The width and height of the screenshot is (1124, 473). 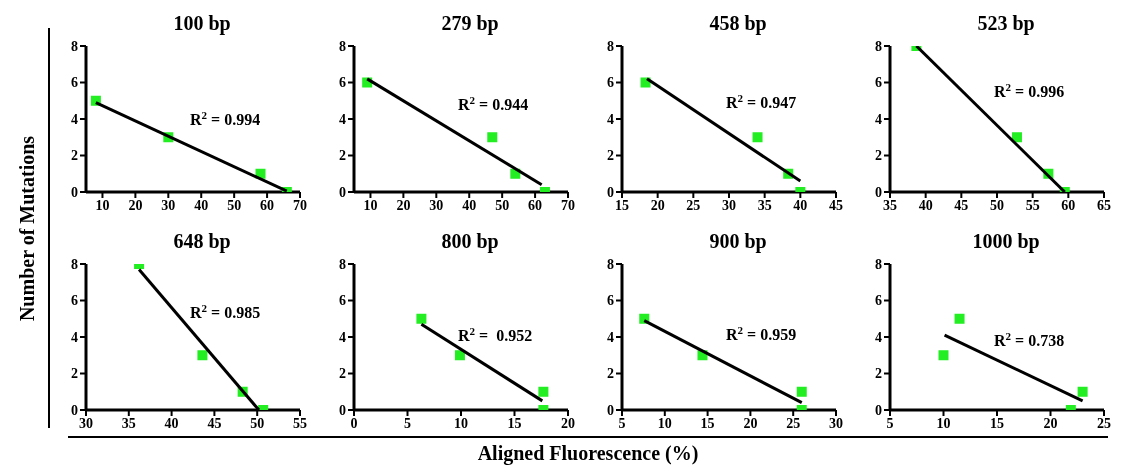 I want to click on chart-title: 279 bp, so click(x=470, y=24).